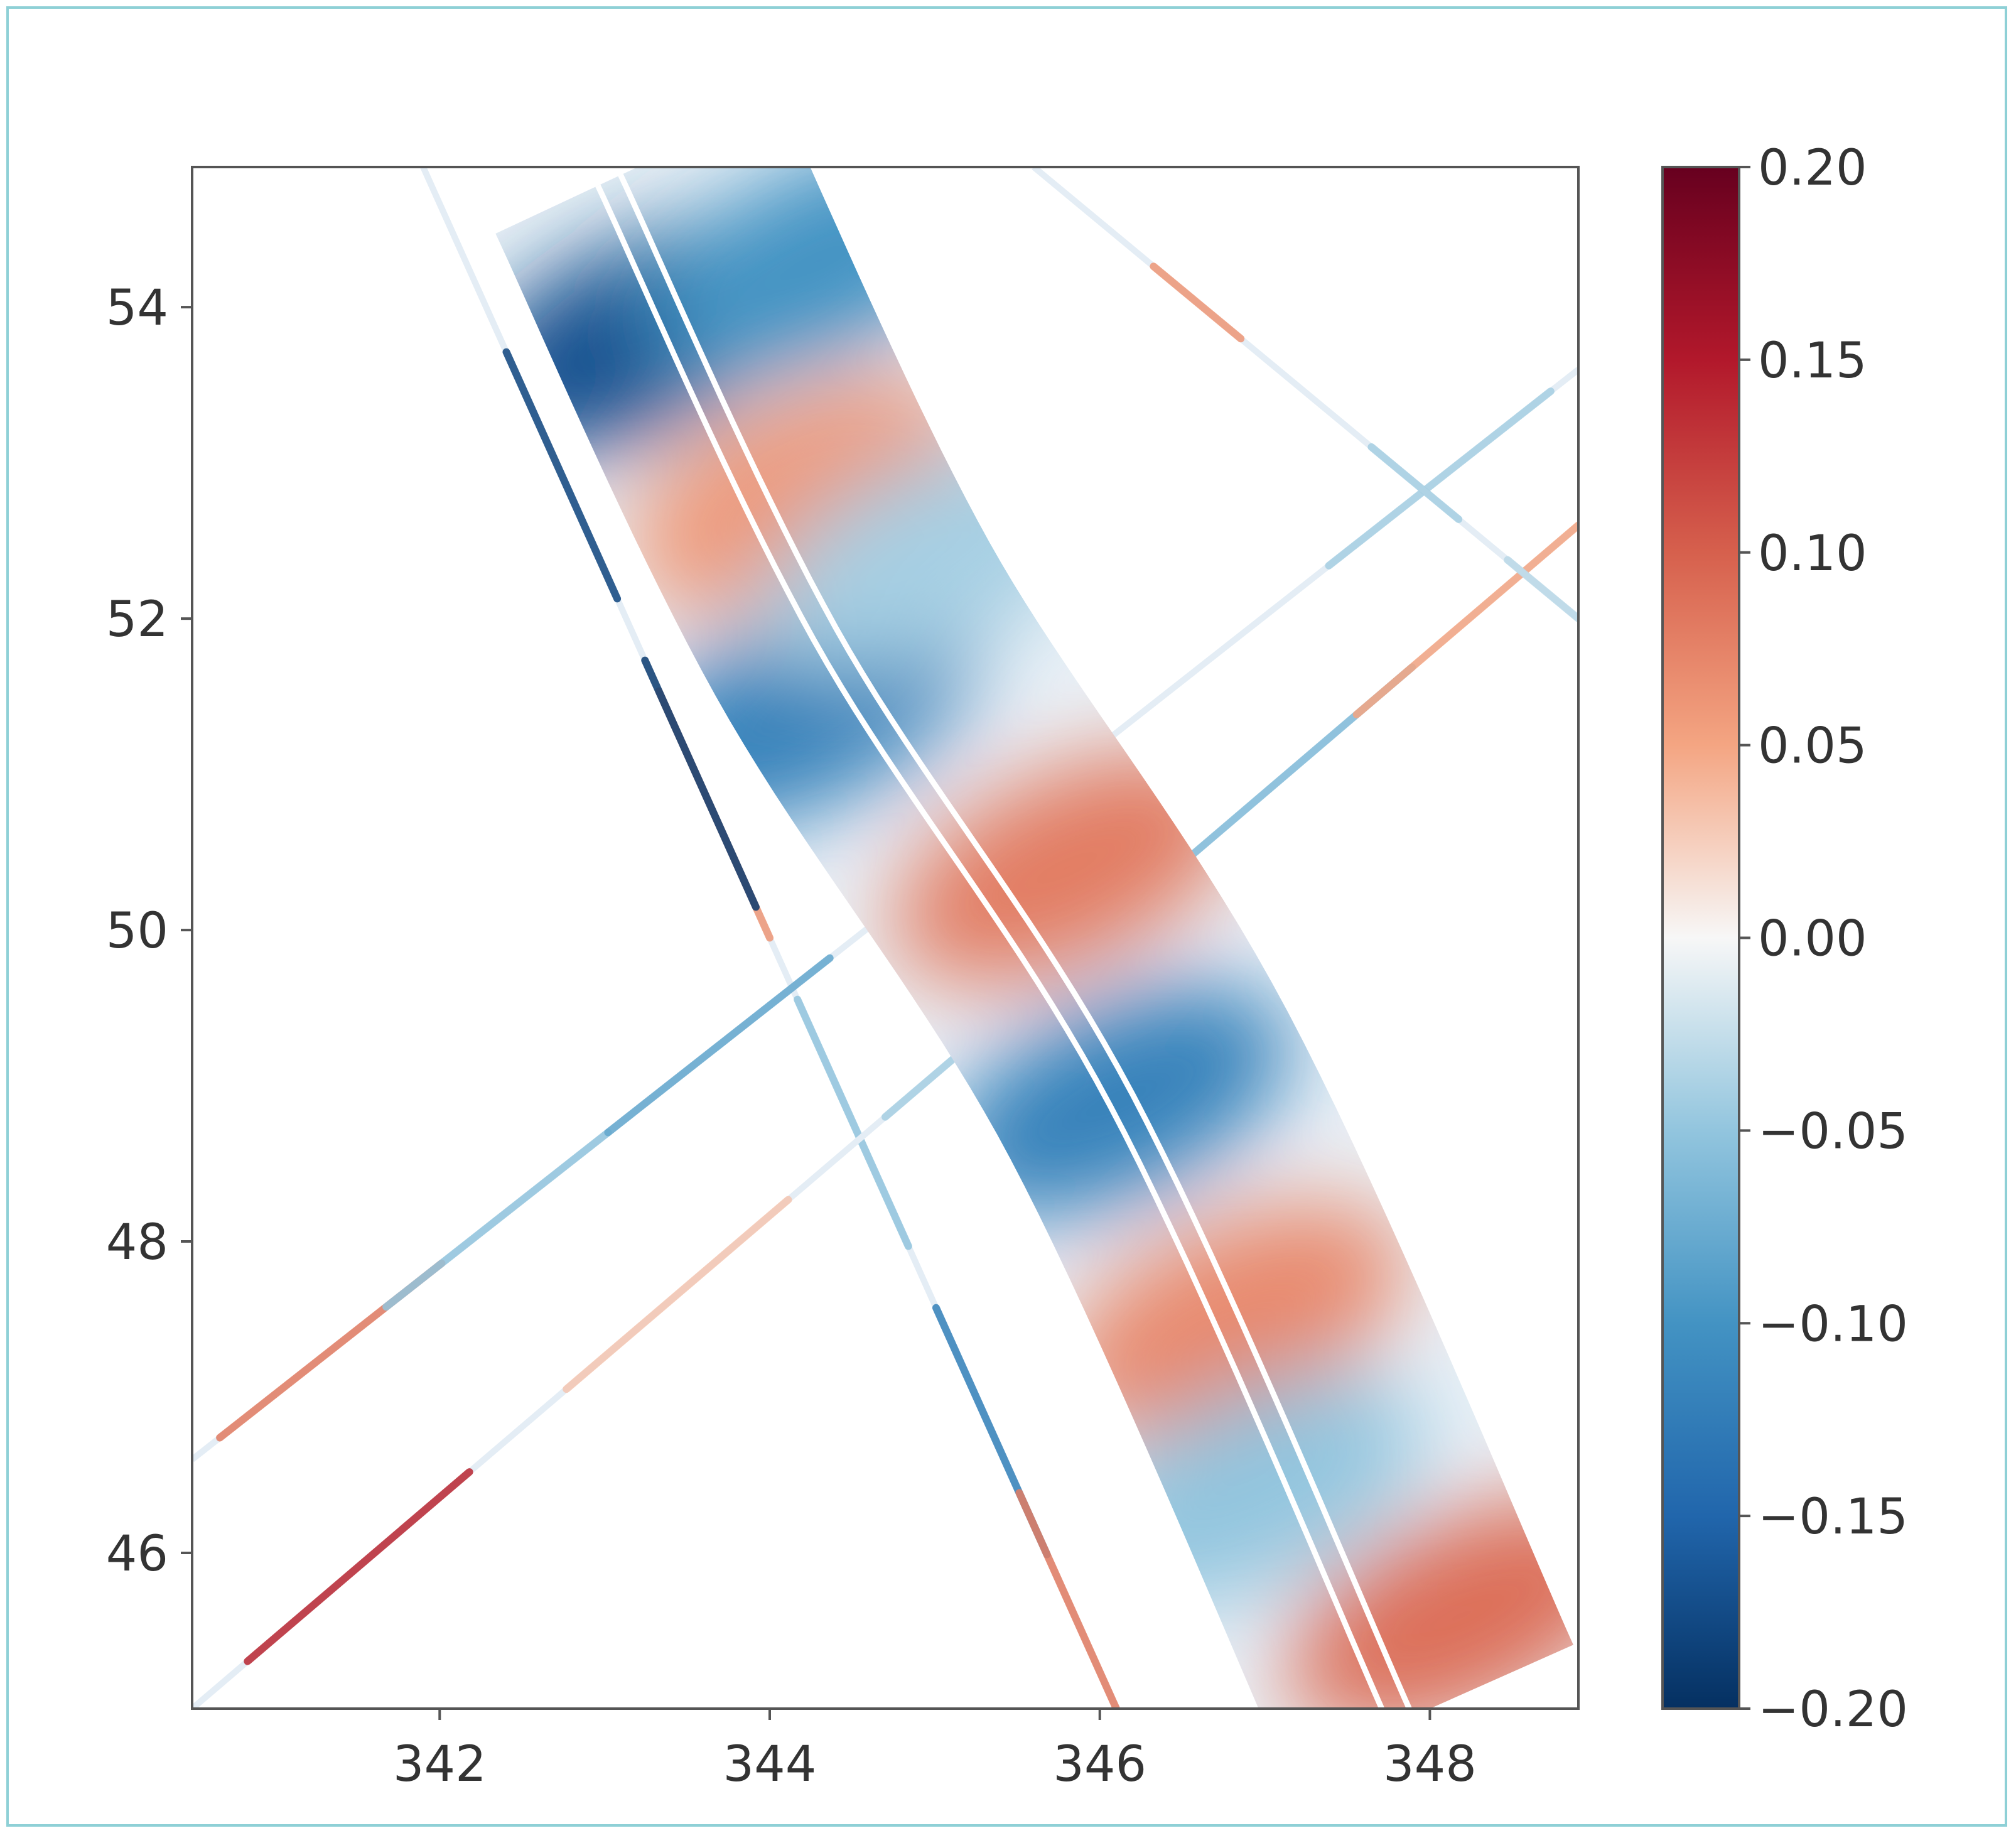 The width and height of the screenshot is (2016, 1838). I want to click on y-tick-label: 52, so click(137, 620).